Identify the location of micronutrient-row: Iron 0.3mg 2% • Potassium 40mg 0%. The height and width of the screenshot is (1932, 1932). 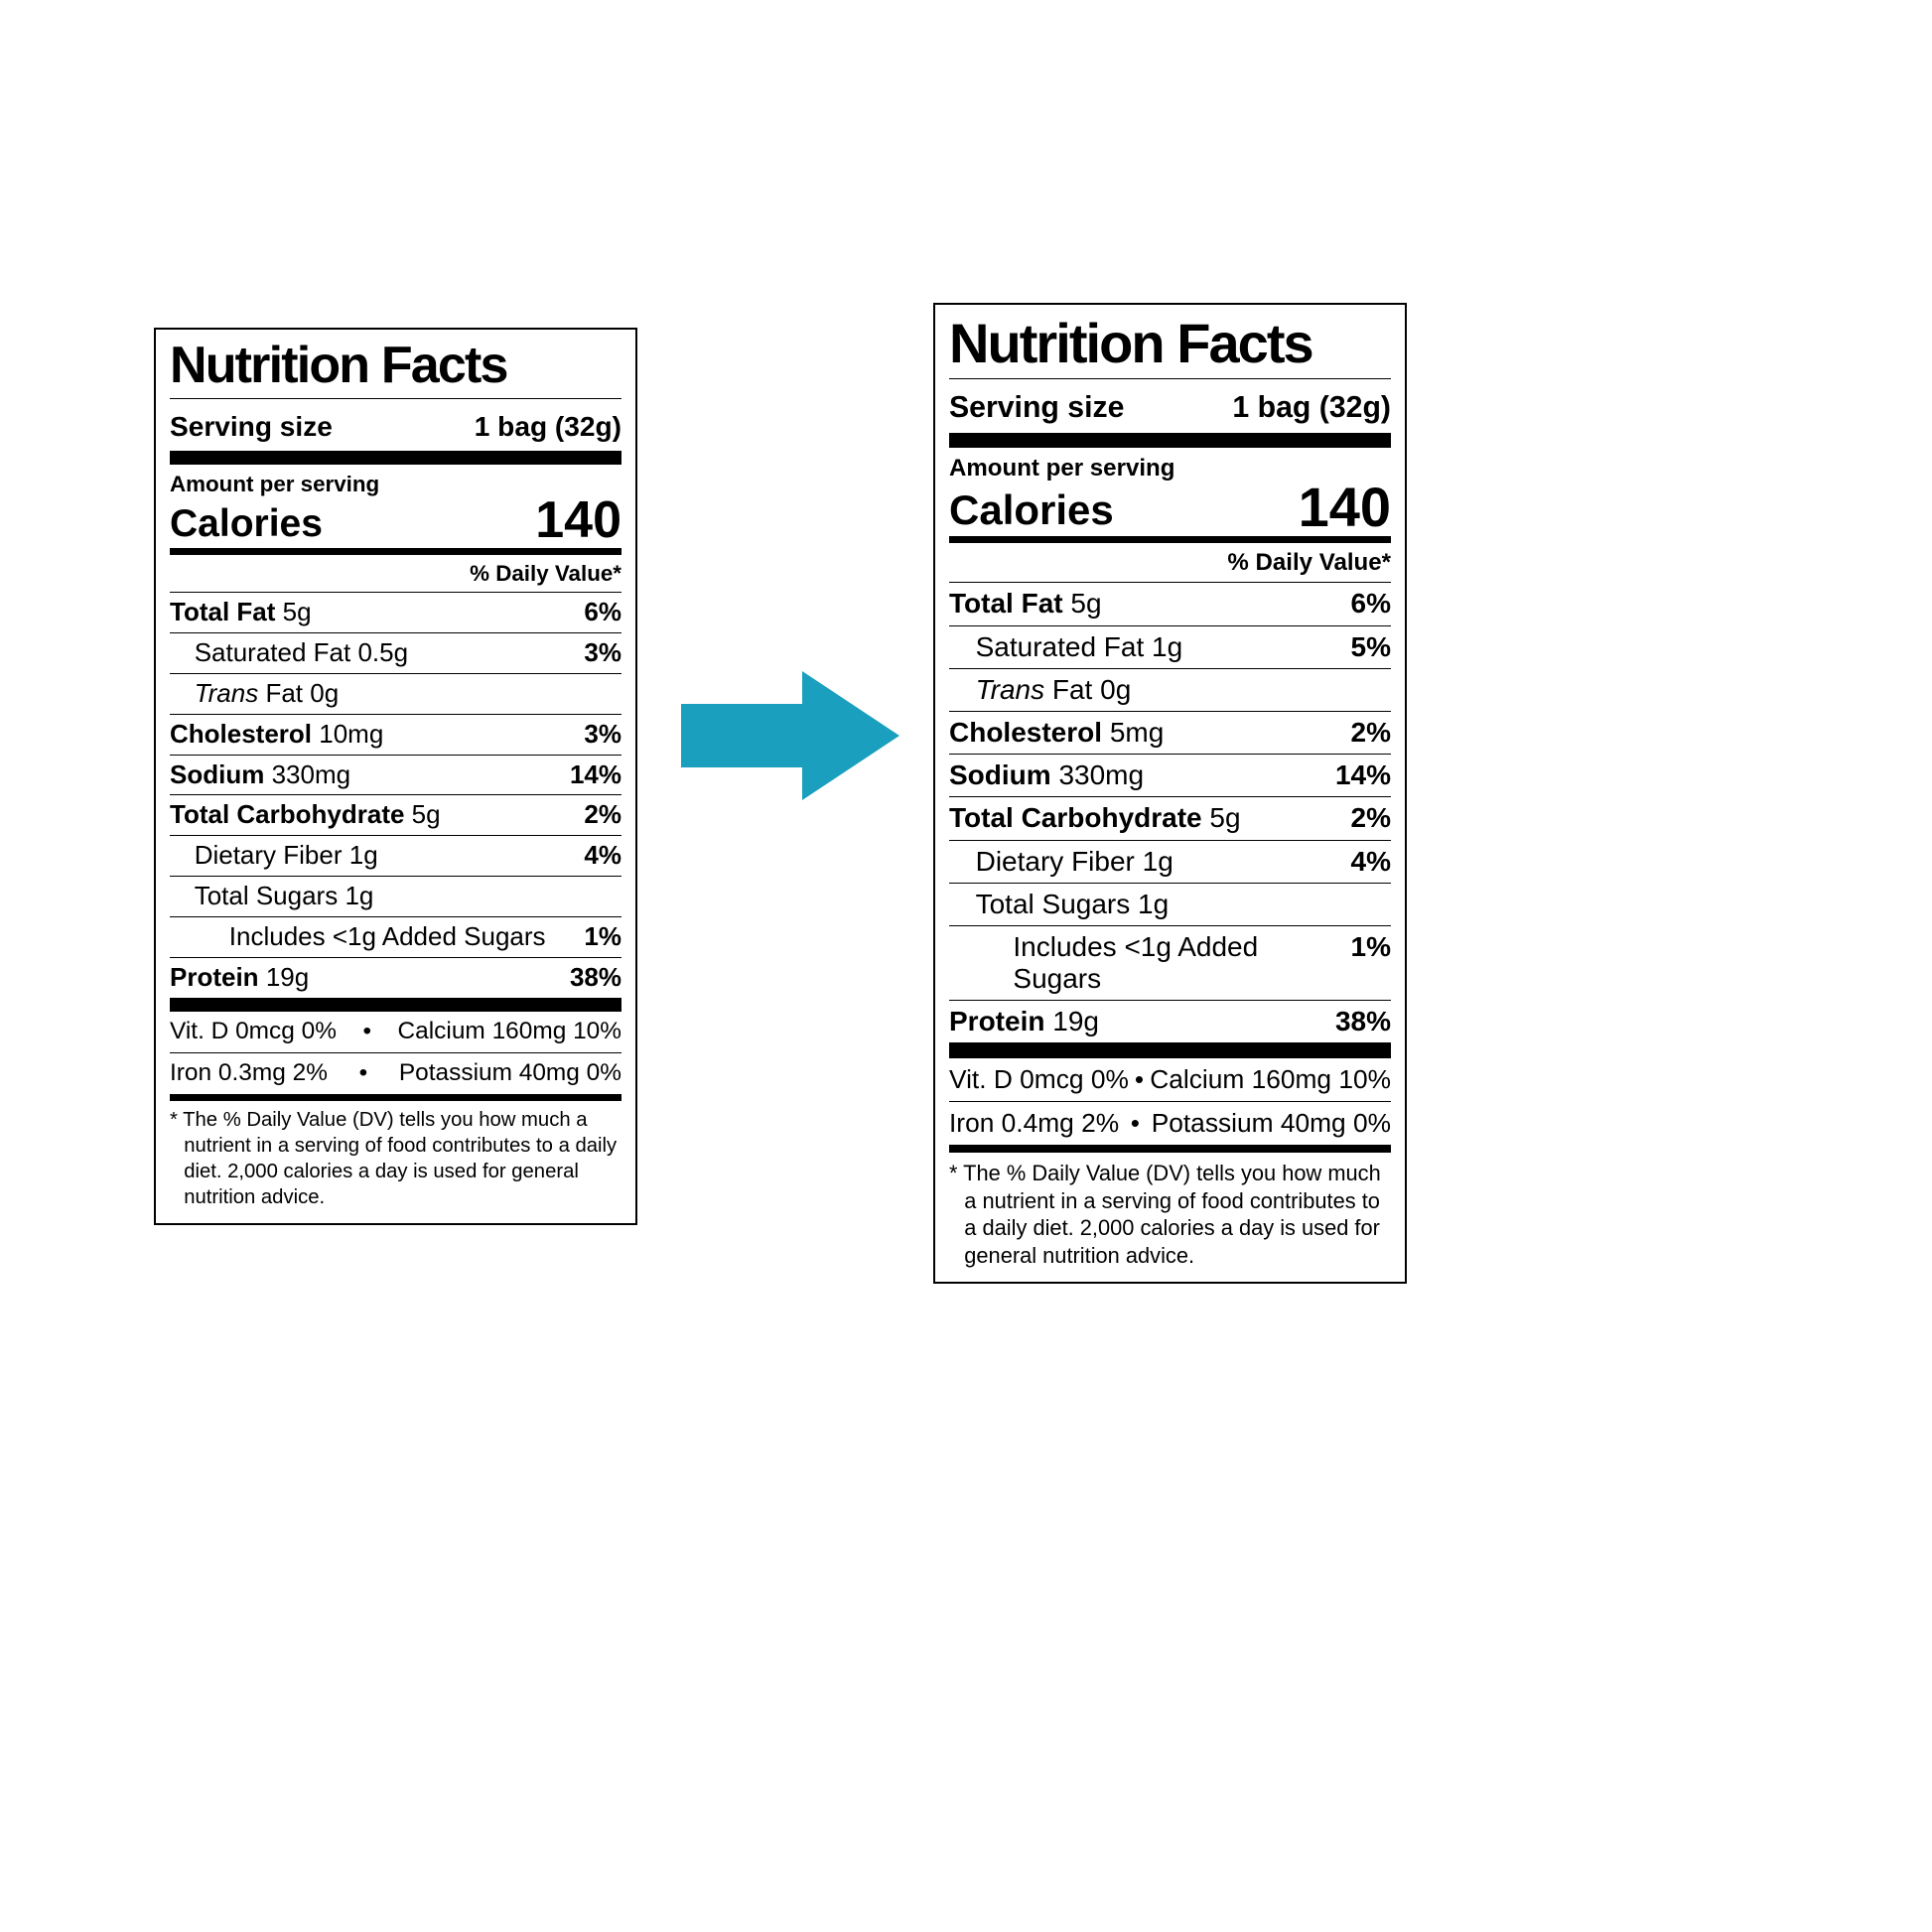
(395, 1073).